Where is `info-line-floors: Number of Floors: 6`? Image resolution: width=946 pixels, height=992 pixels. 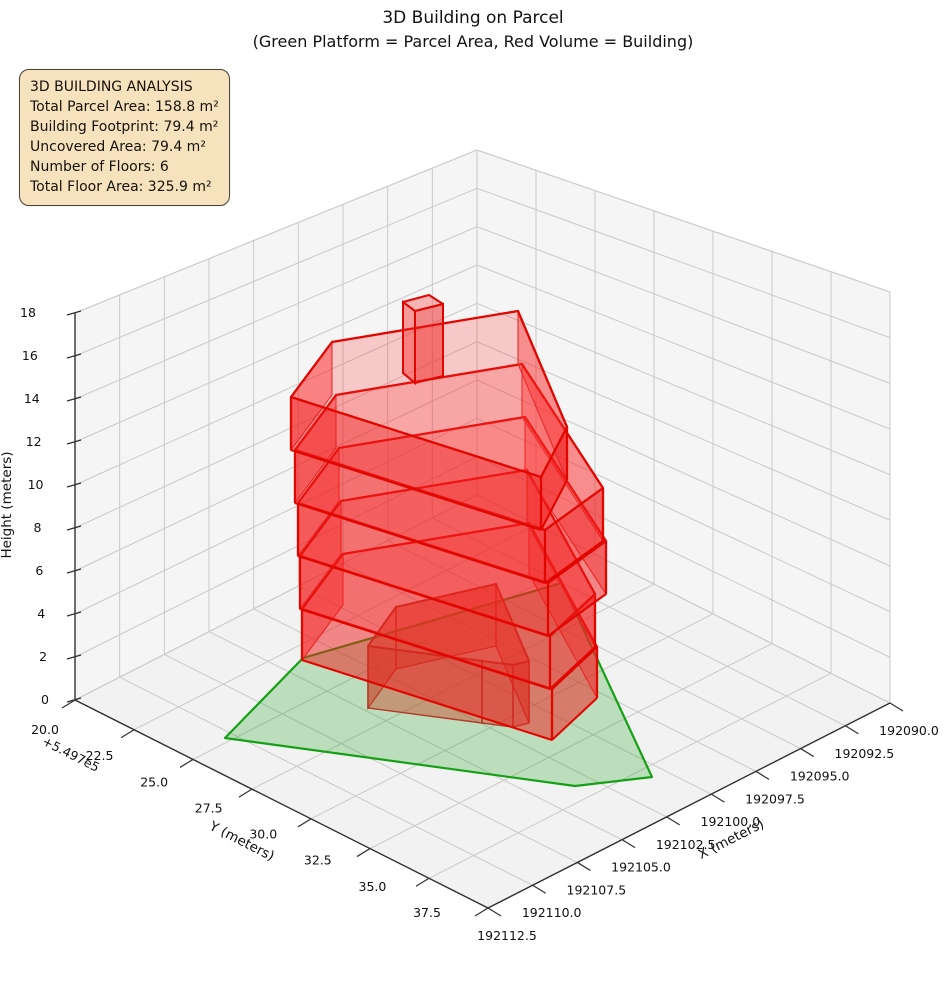 info-line-floors: Number of Floors: 6 is located at coordinates (99, 167).